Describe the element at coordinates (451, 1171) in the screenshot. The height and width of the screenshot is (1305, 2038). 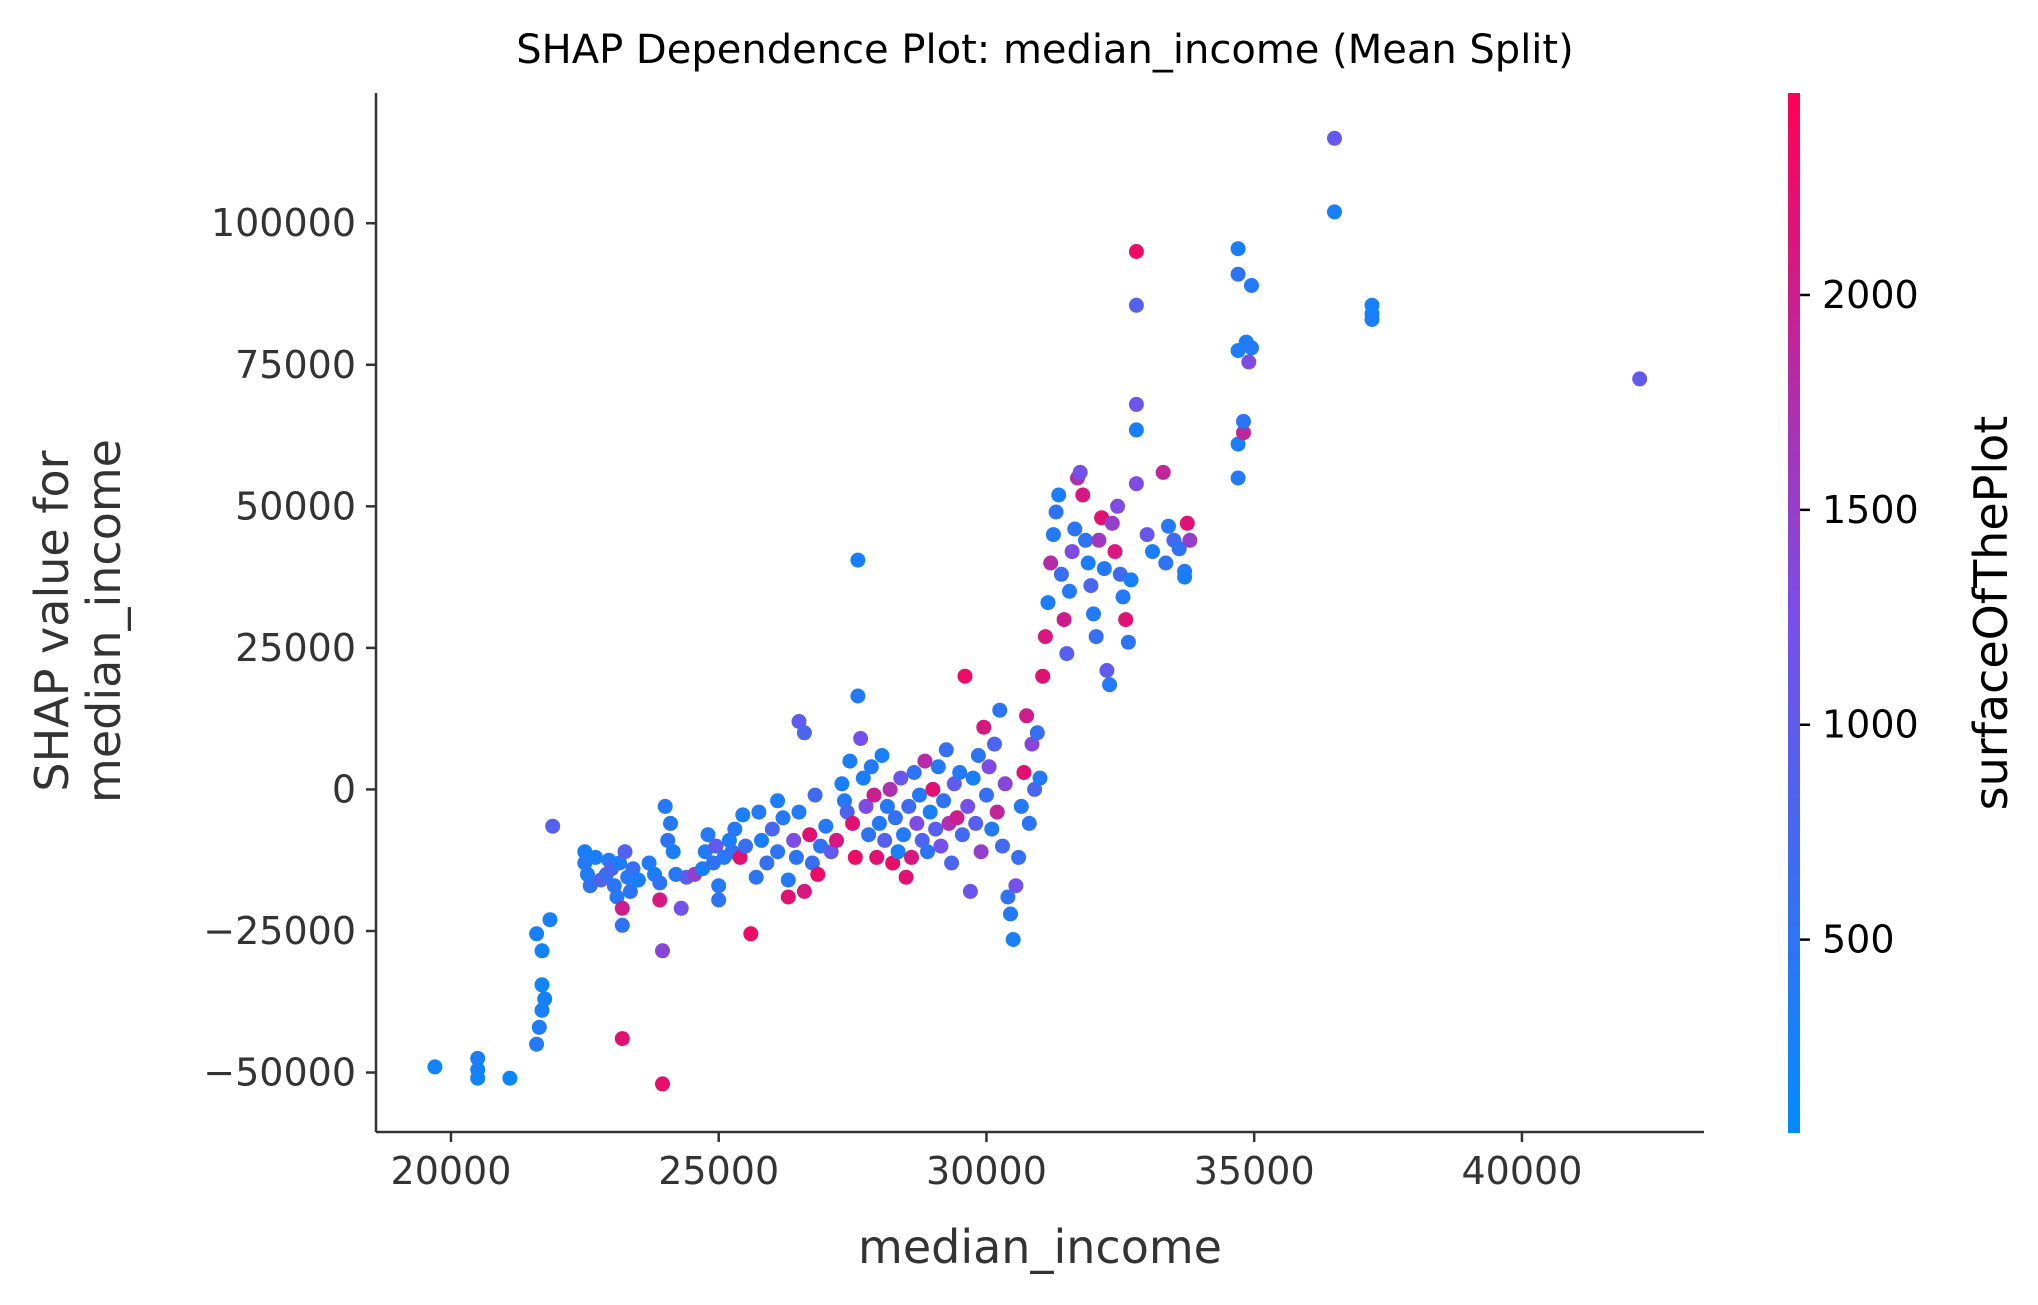
I see `x-tick-label: 20000` at that location.